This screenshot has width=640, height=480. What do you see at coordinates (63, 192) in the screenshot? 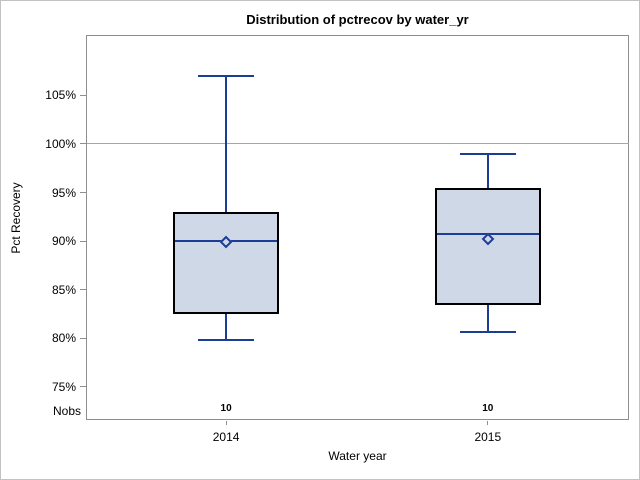
I see `y-tick-label: 95%` at bounding box center [63, 192].